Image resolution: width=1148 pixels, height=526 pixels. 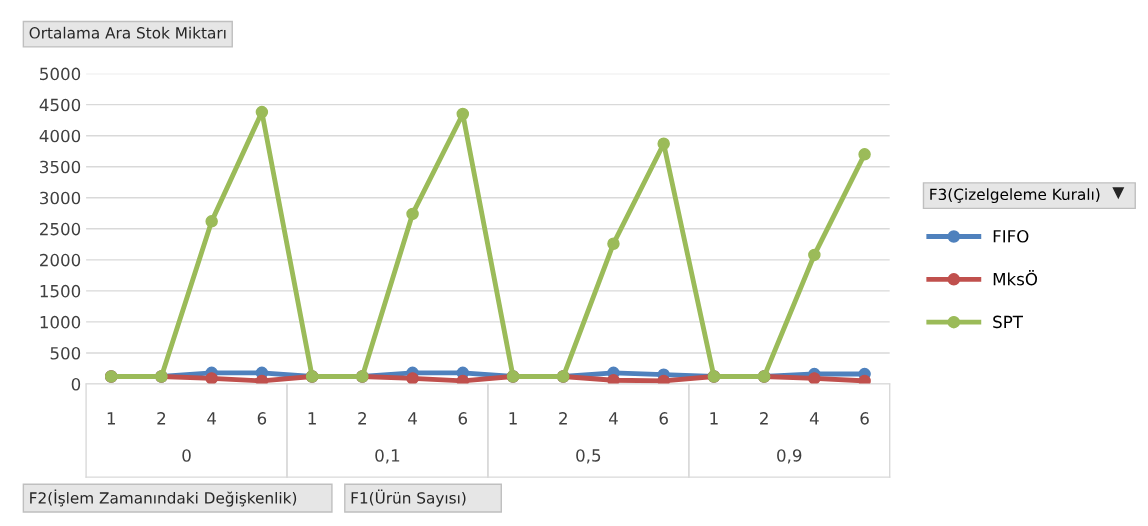 I want to click on chart-title: Ortalama Ara Stok Miktarı, so click(x=127, y=32).